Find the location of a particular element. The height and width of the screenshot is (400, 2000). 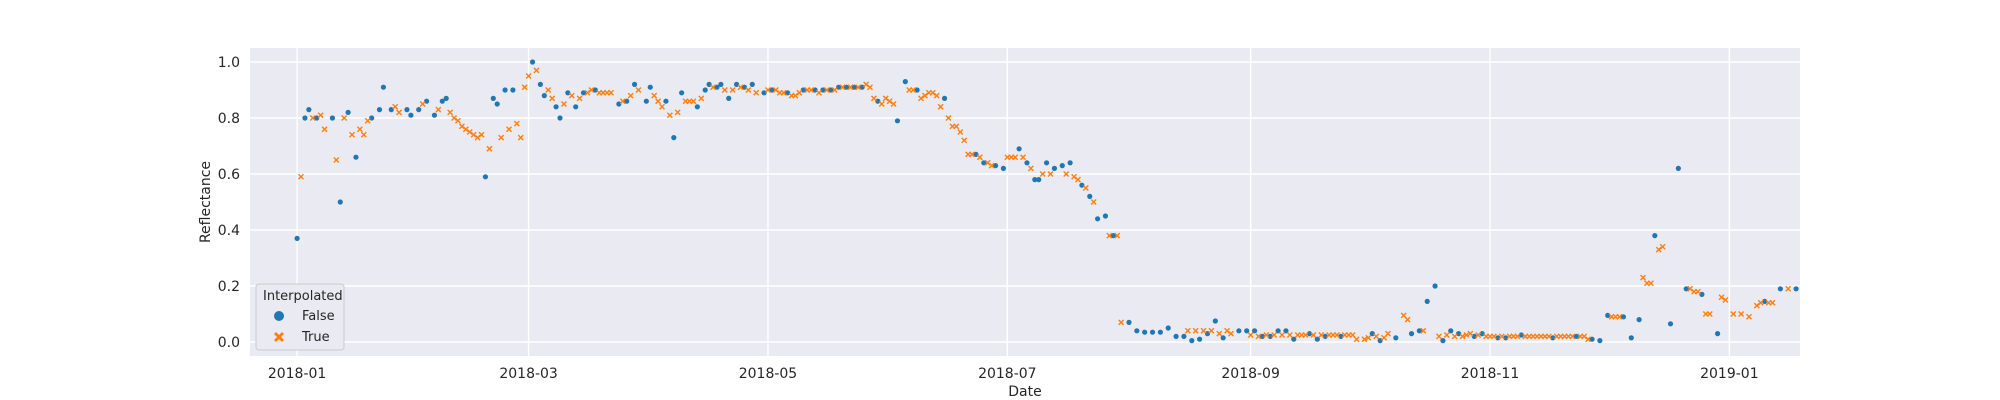

legend-label-false: False is located at coordinates (318, 316).